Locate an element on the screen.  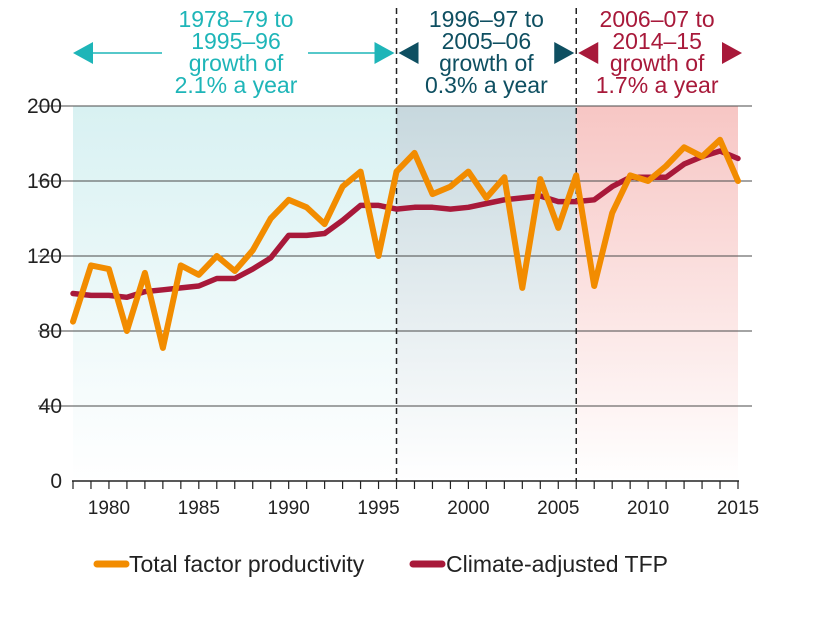
y-tick-label: 0 is located at coordinates (56, 481).